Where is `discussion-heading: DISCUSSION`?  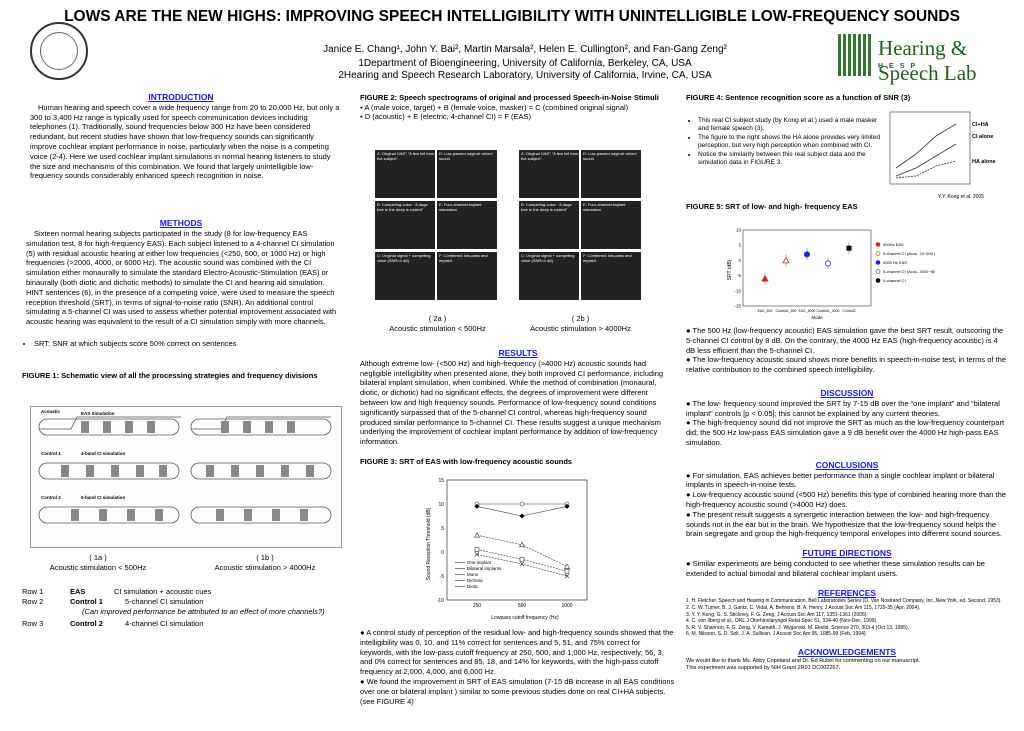 discussion-heading: DISCUSSION is located at coordinates (847, 392).